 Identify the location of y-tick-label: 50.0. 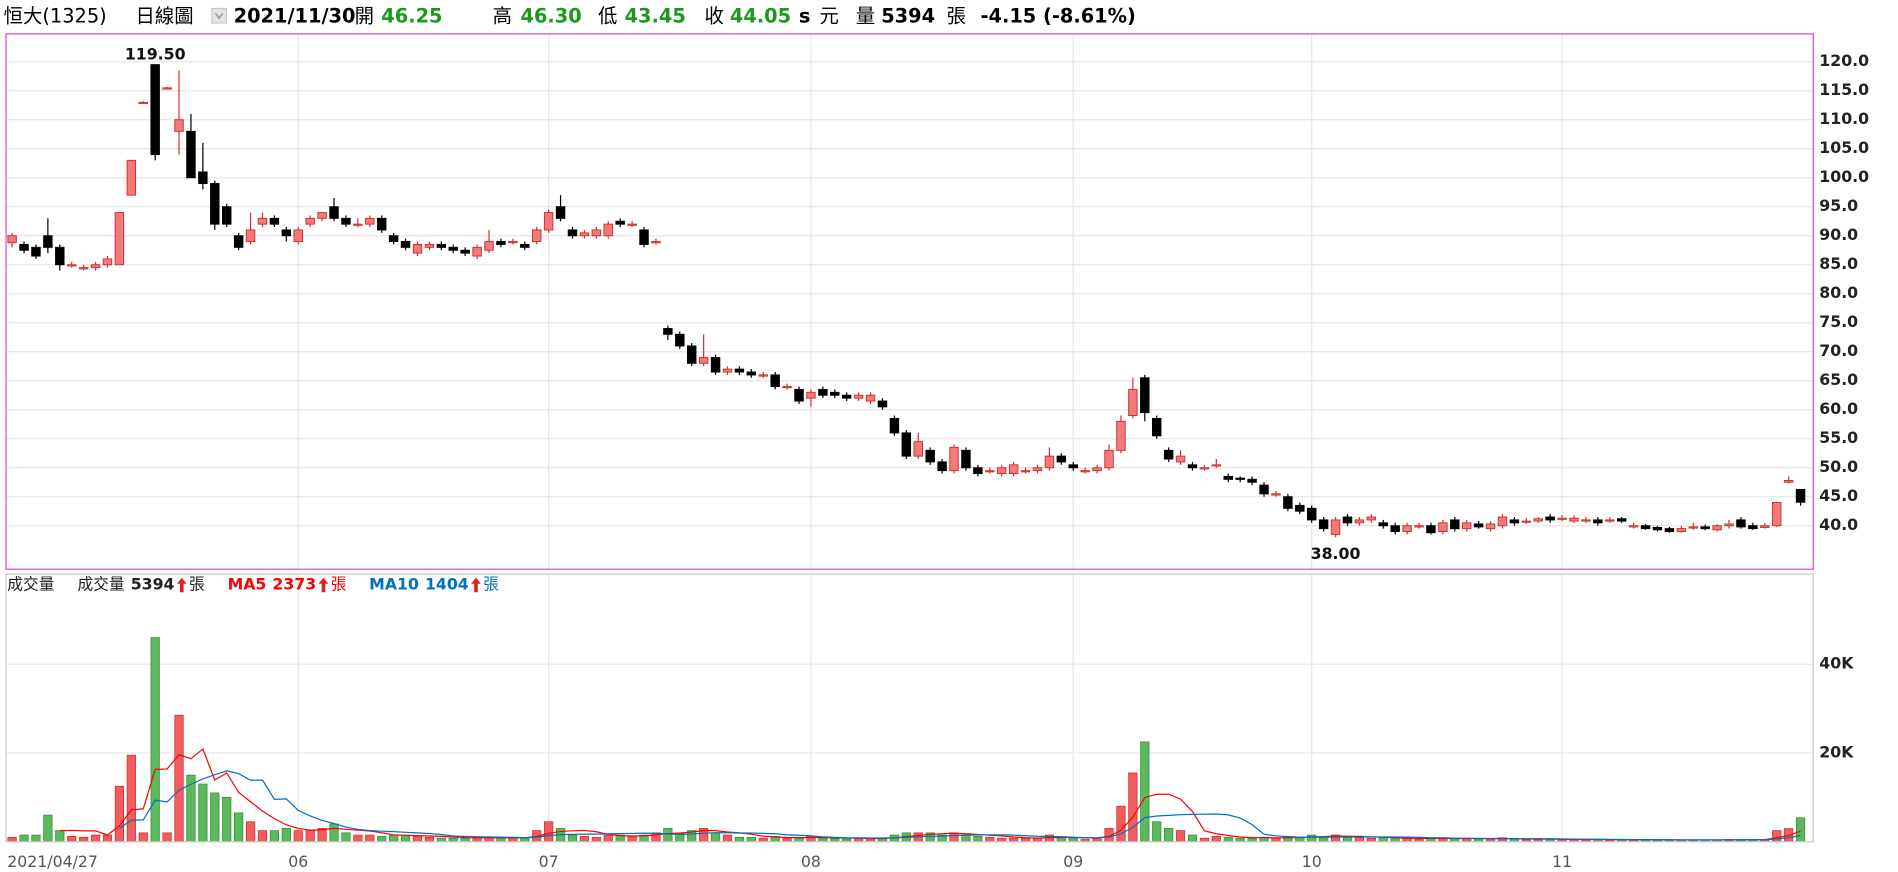
(1838, 466).